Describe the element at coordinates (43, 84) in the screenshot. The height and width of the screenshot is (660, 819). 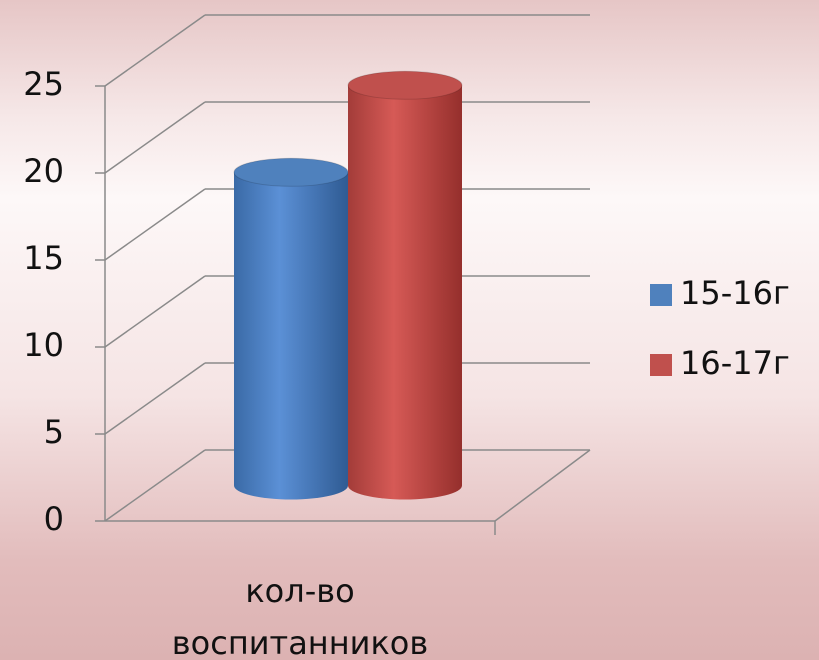
I see `y-tick-label: 25` at that location.